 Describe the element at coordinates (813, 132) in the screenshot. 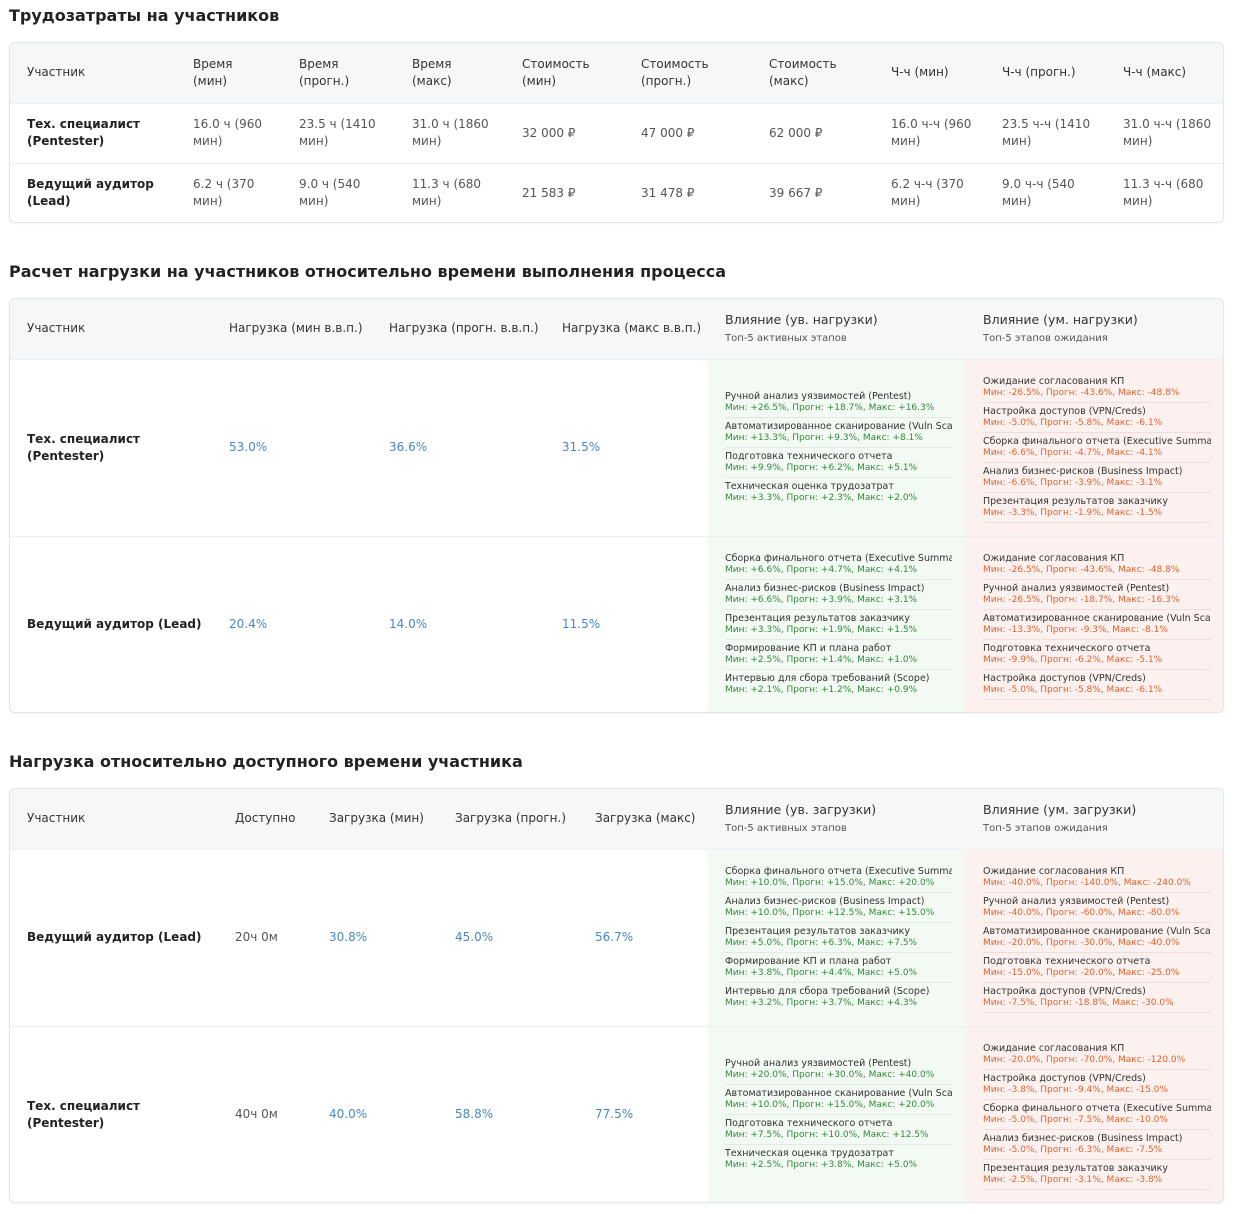

I see `table-cell: 62 000 ₽` at that location.